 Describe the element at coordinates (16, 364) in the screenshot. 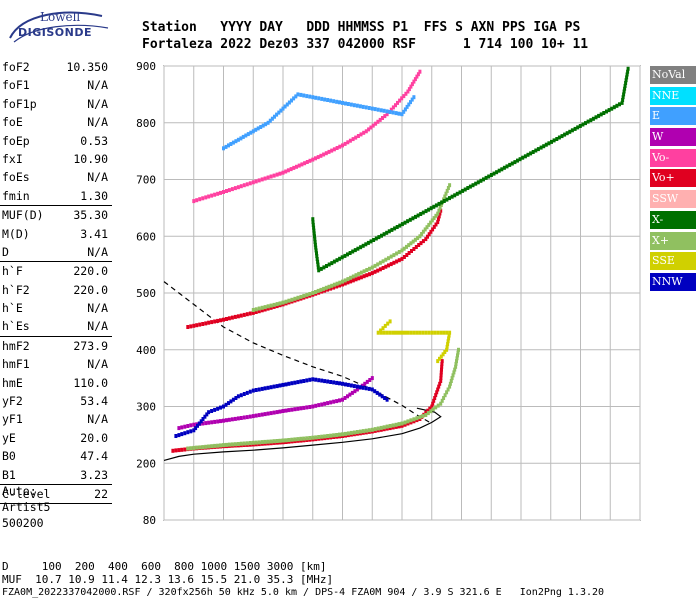

I see `param-name: hmF1` at that location.